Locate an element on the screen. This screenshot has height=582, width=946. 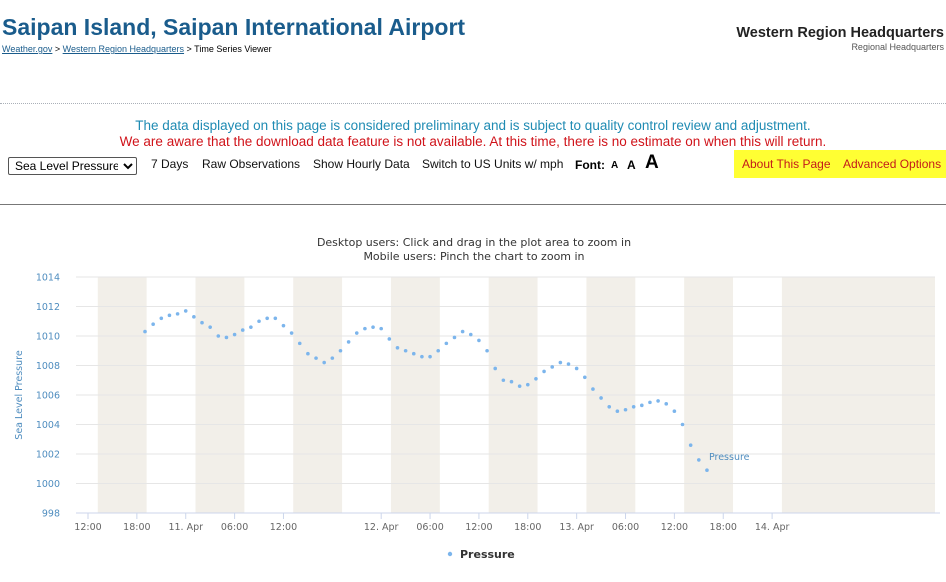
y-axis-ticks: 998 1000 1002 1004 1006 1008 1010 1012 1014 is located at coordinates (48, 396).